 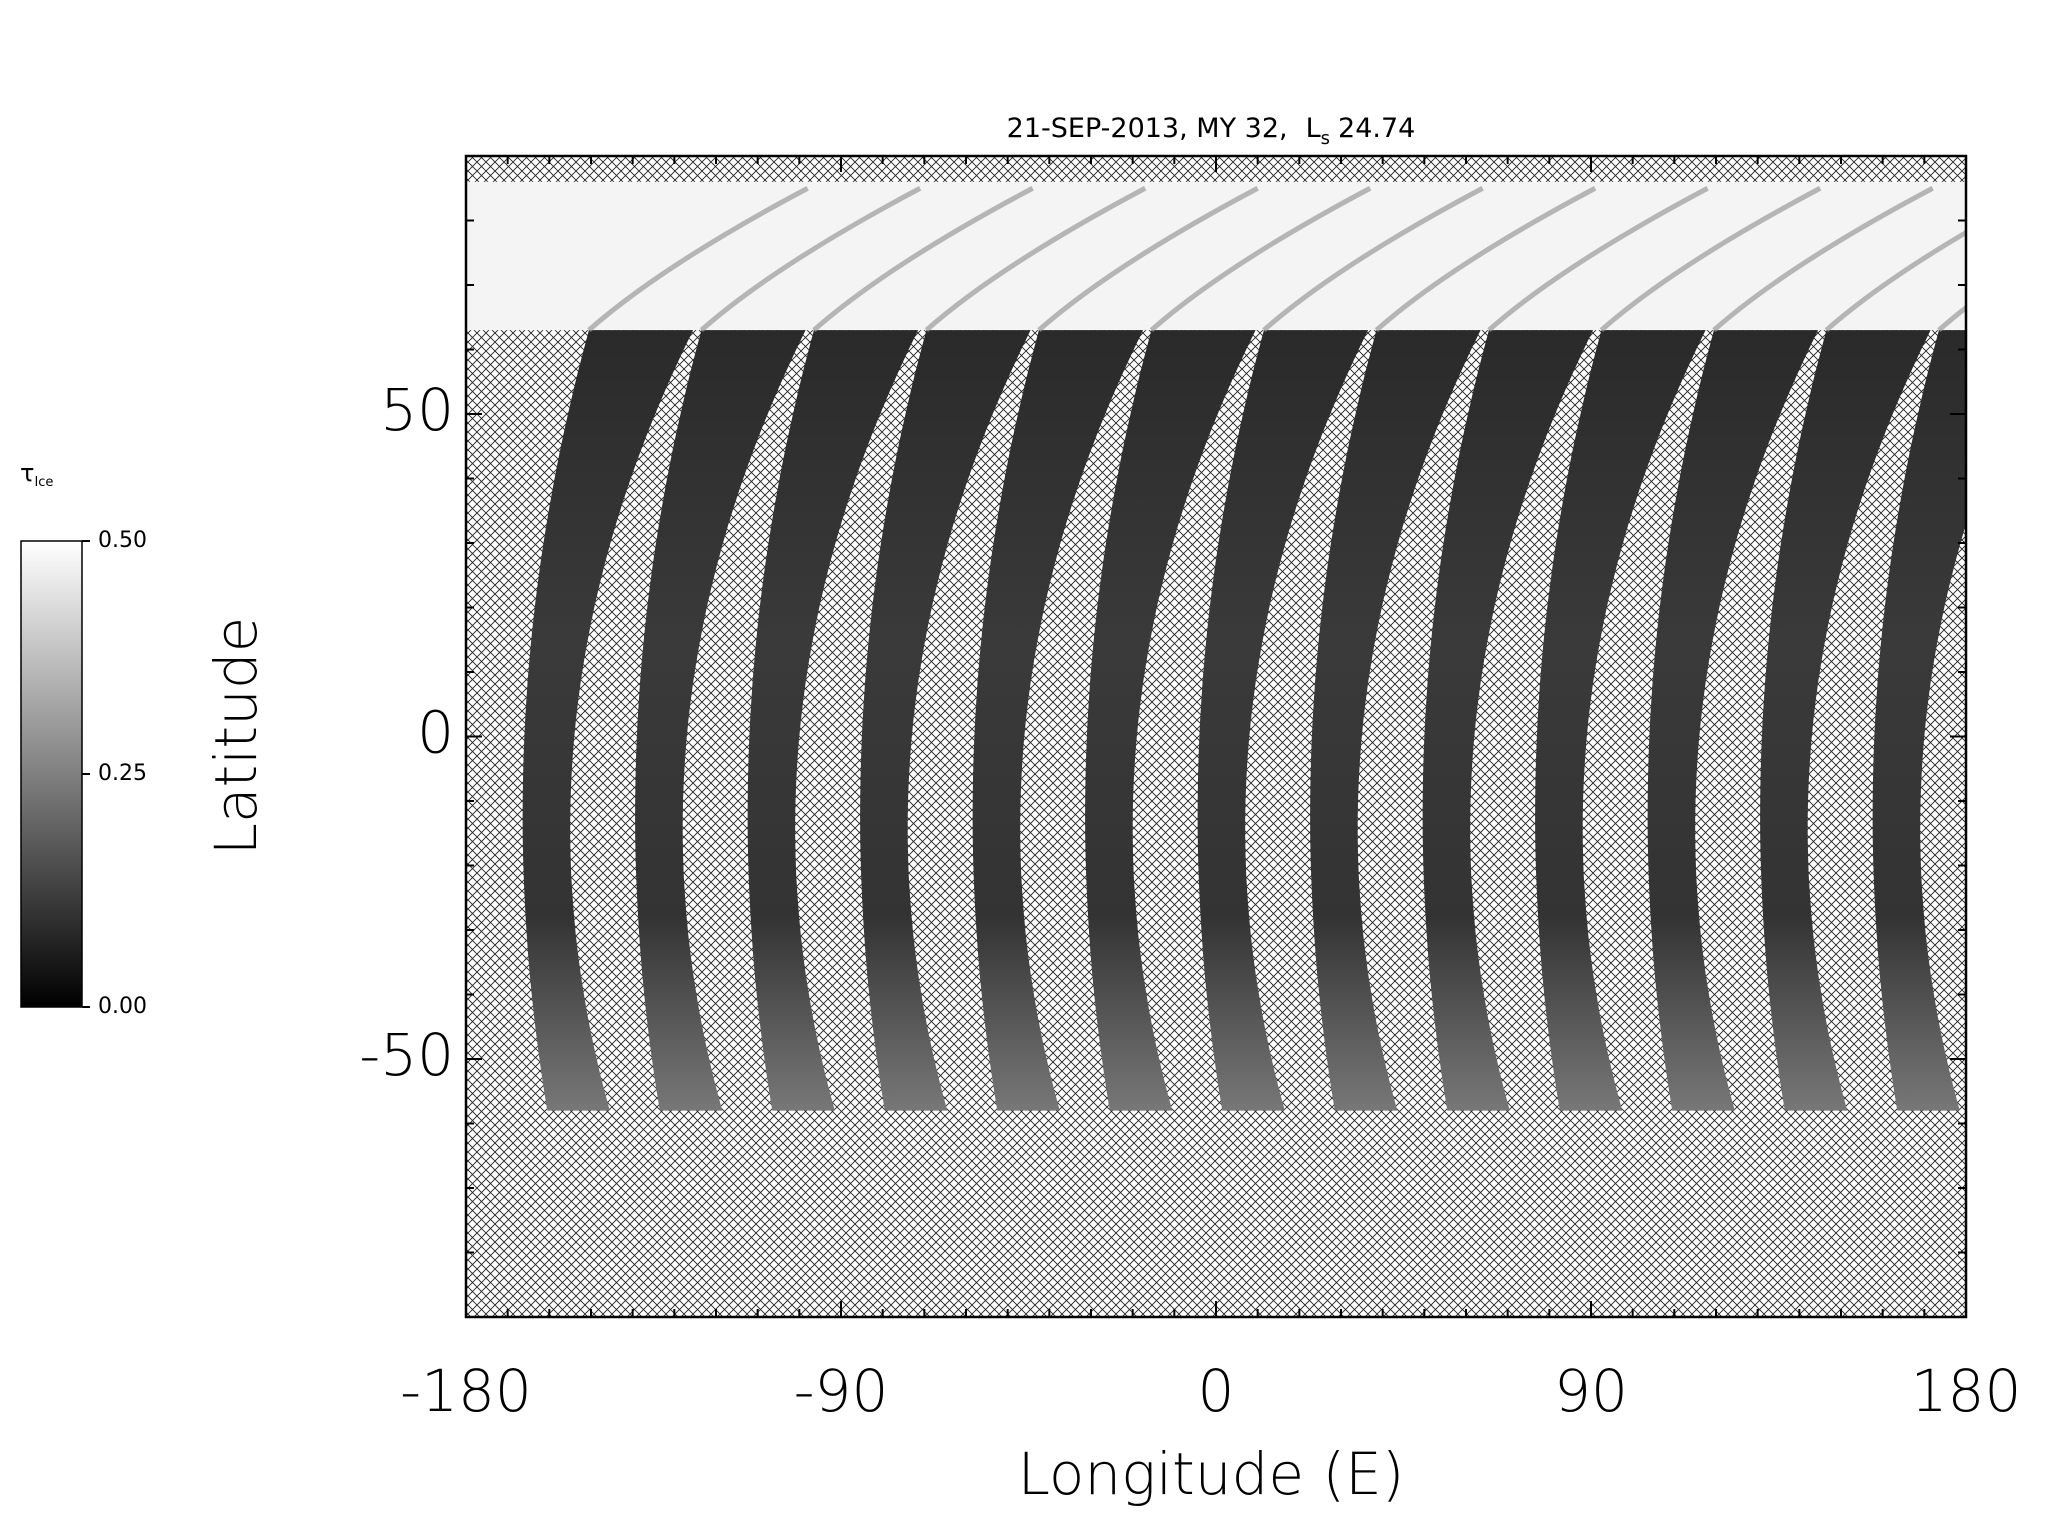 What do you see at coordinates (1216, 1391) in the screenshot?
I see `x-tick-label: 0` at bounding box center [1216, 1391].